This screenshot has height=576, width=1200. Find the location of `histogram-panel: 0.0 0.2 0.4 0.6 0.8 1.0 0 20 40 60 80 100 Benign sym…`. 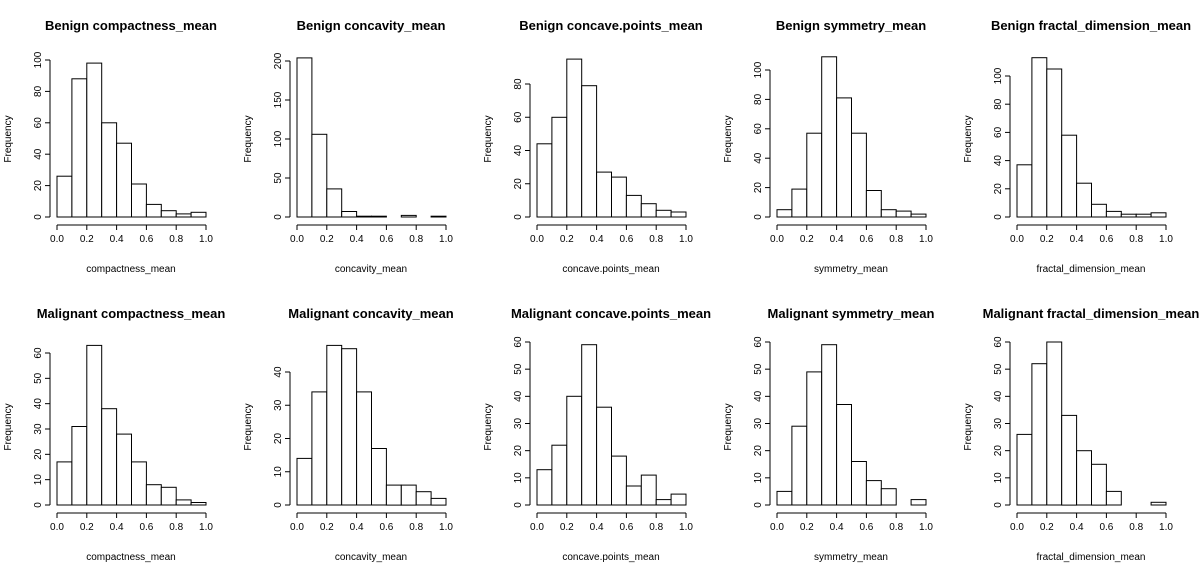

histogram-panel: 0.0 0.2 0.4 0.6 0.8 1.0 0 20 40 60 80 100 Benign sym… is located at coordinates (828, 146).